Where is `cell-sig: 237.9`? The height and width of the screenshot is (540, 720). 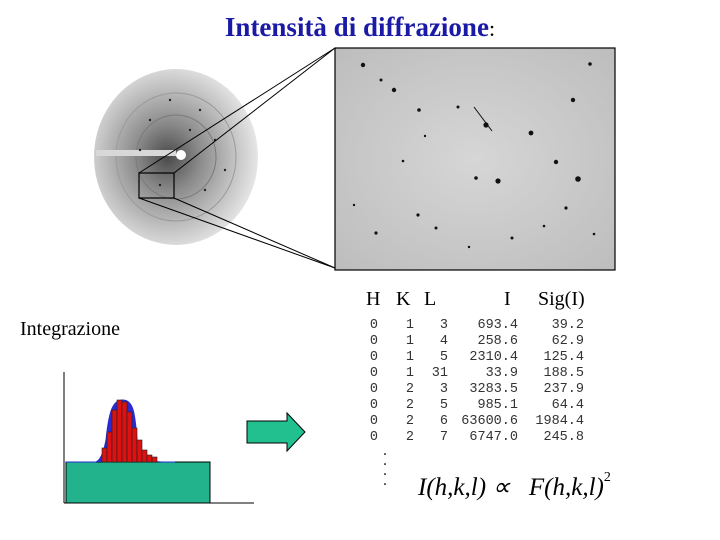
cell-sig: 237.9 is located at coordinates (563, 389).